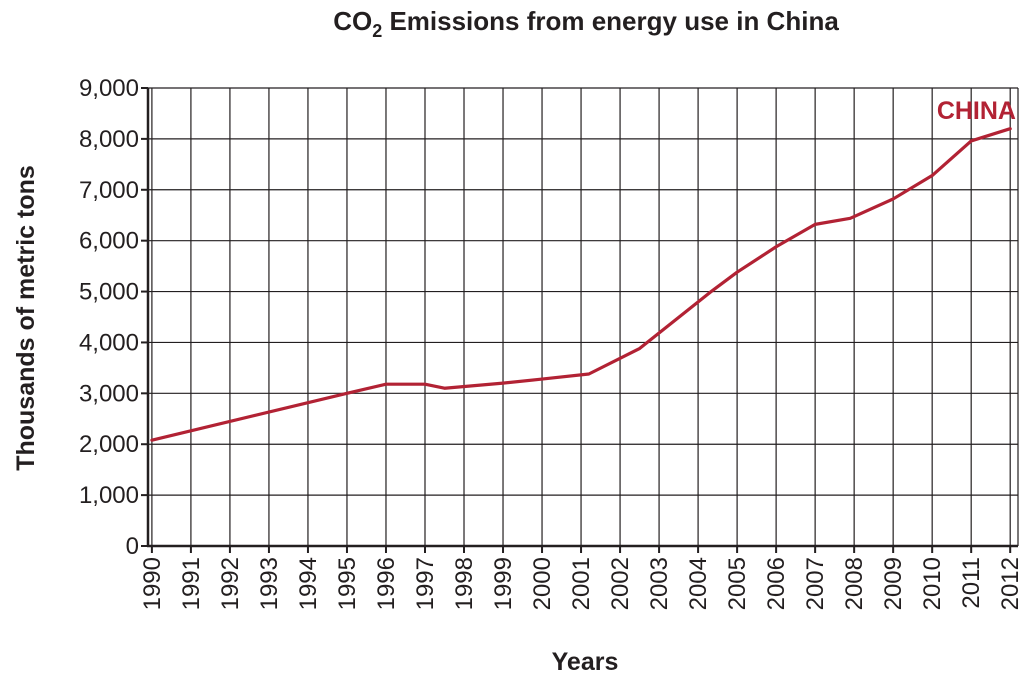 Image resolution: width=1021 pixels, height=679 pixels. I want to click on y-tick-label: 9,000, so click(109, 88).